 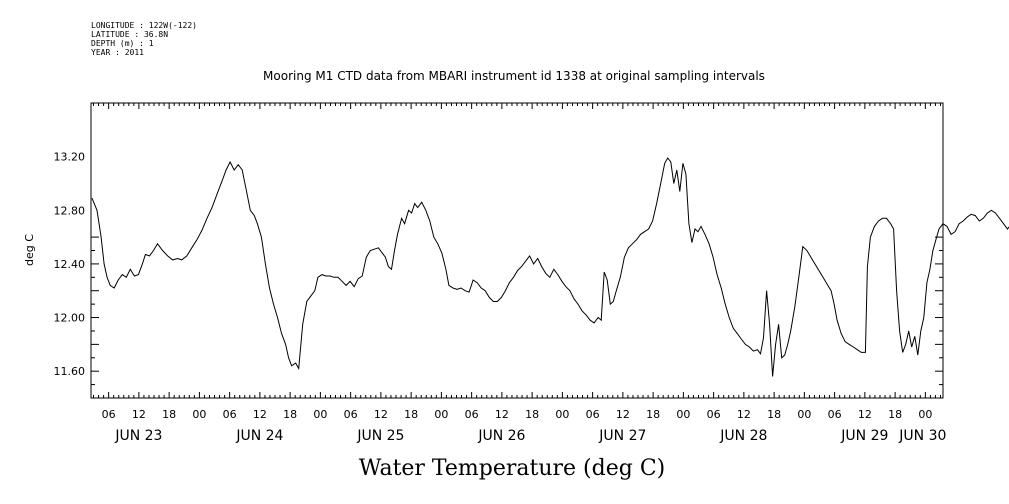 I want to click on depth-text: DEPTH (m) : 1, so click(x=122, y=43).